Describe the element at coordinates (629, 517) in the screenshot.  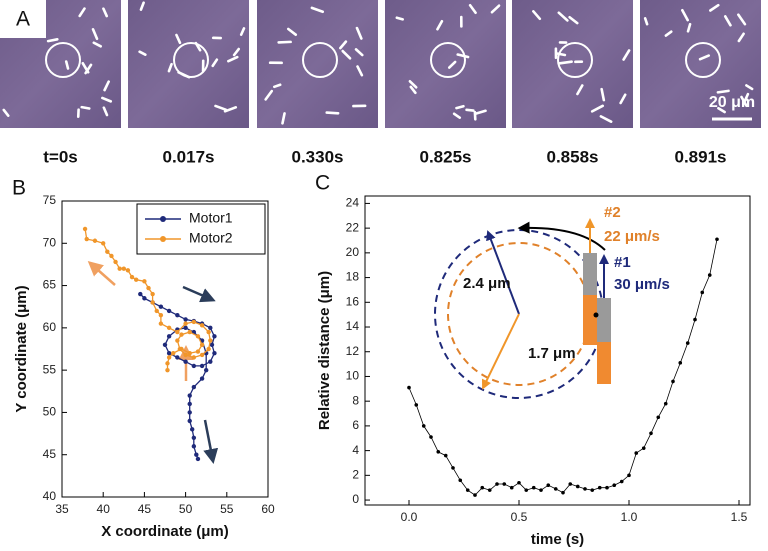
I see `x-tick-label: 1.0` at that location.